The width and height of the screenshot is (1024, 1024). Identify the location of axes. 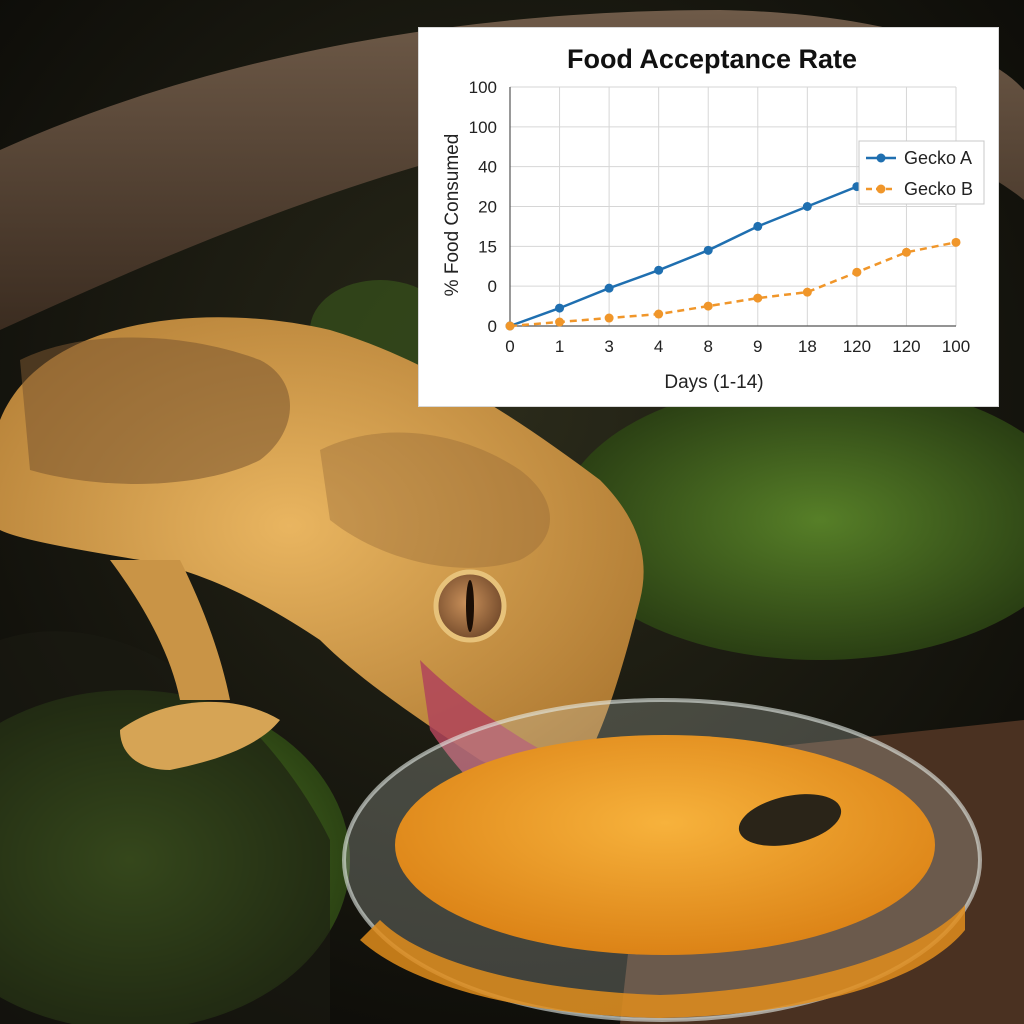
(732, 207).